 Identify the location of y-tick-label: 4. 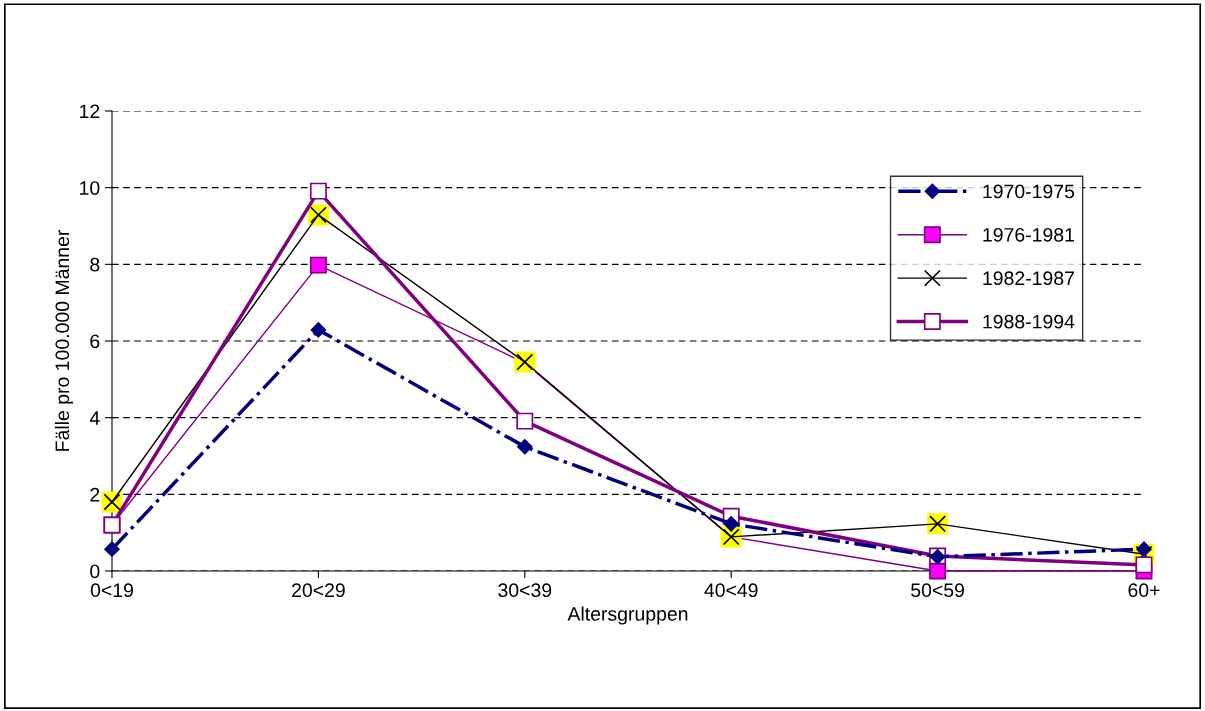
(94, 418).